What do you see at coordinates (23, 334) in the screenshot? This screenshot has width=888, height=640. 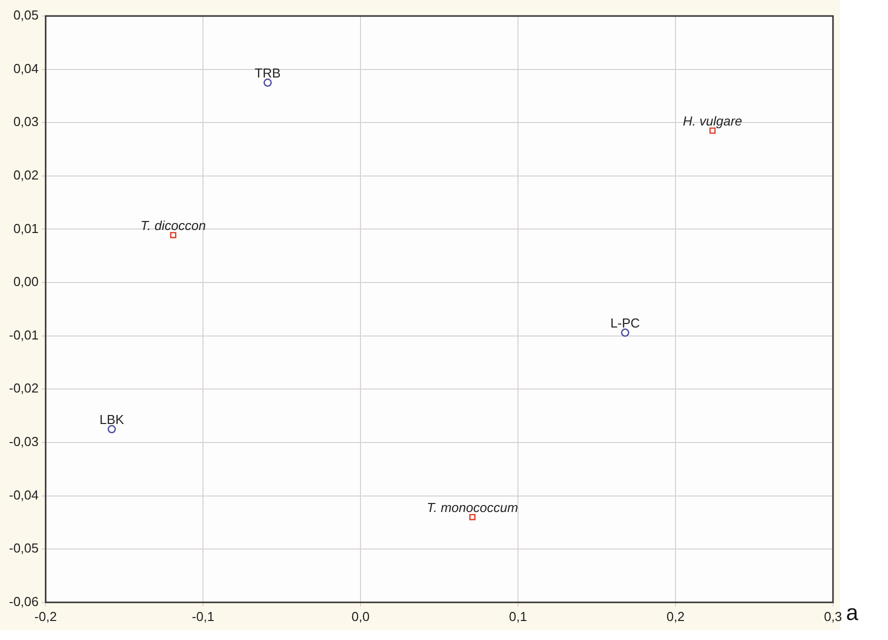 I see `y-tick-label: -0,01` at bounding box center [23, 334].